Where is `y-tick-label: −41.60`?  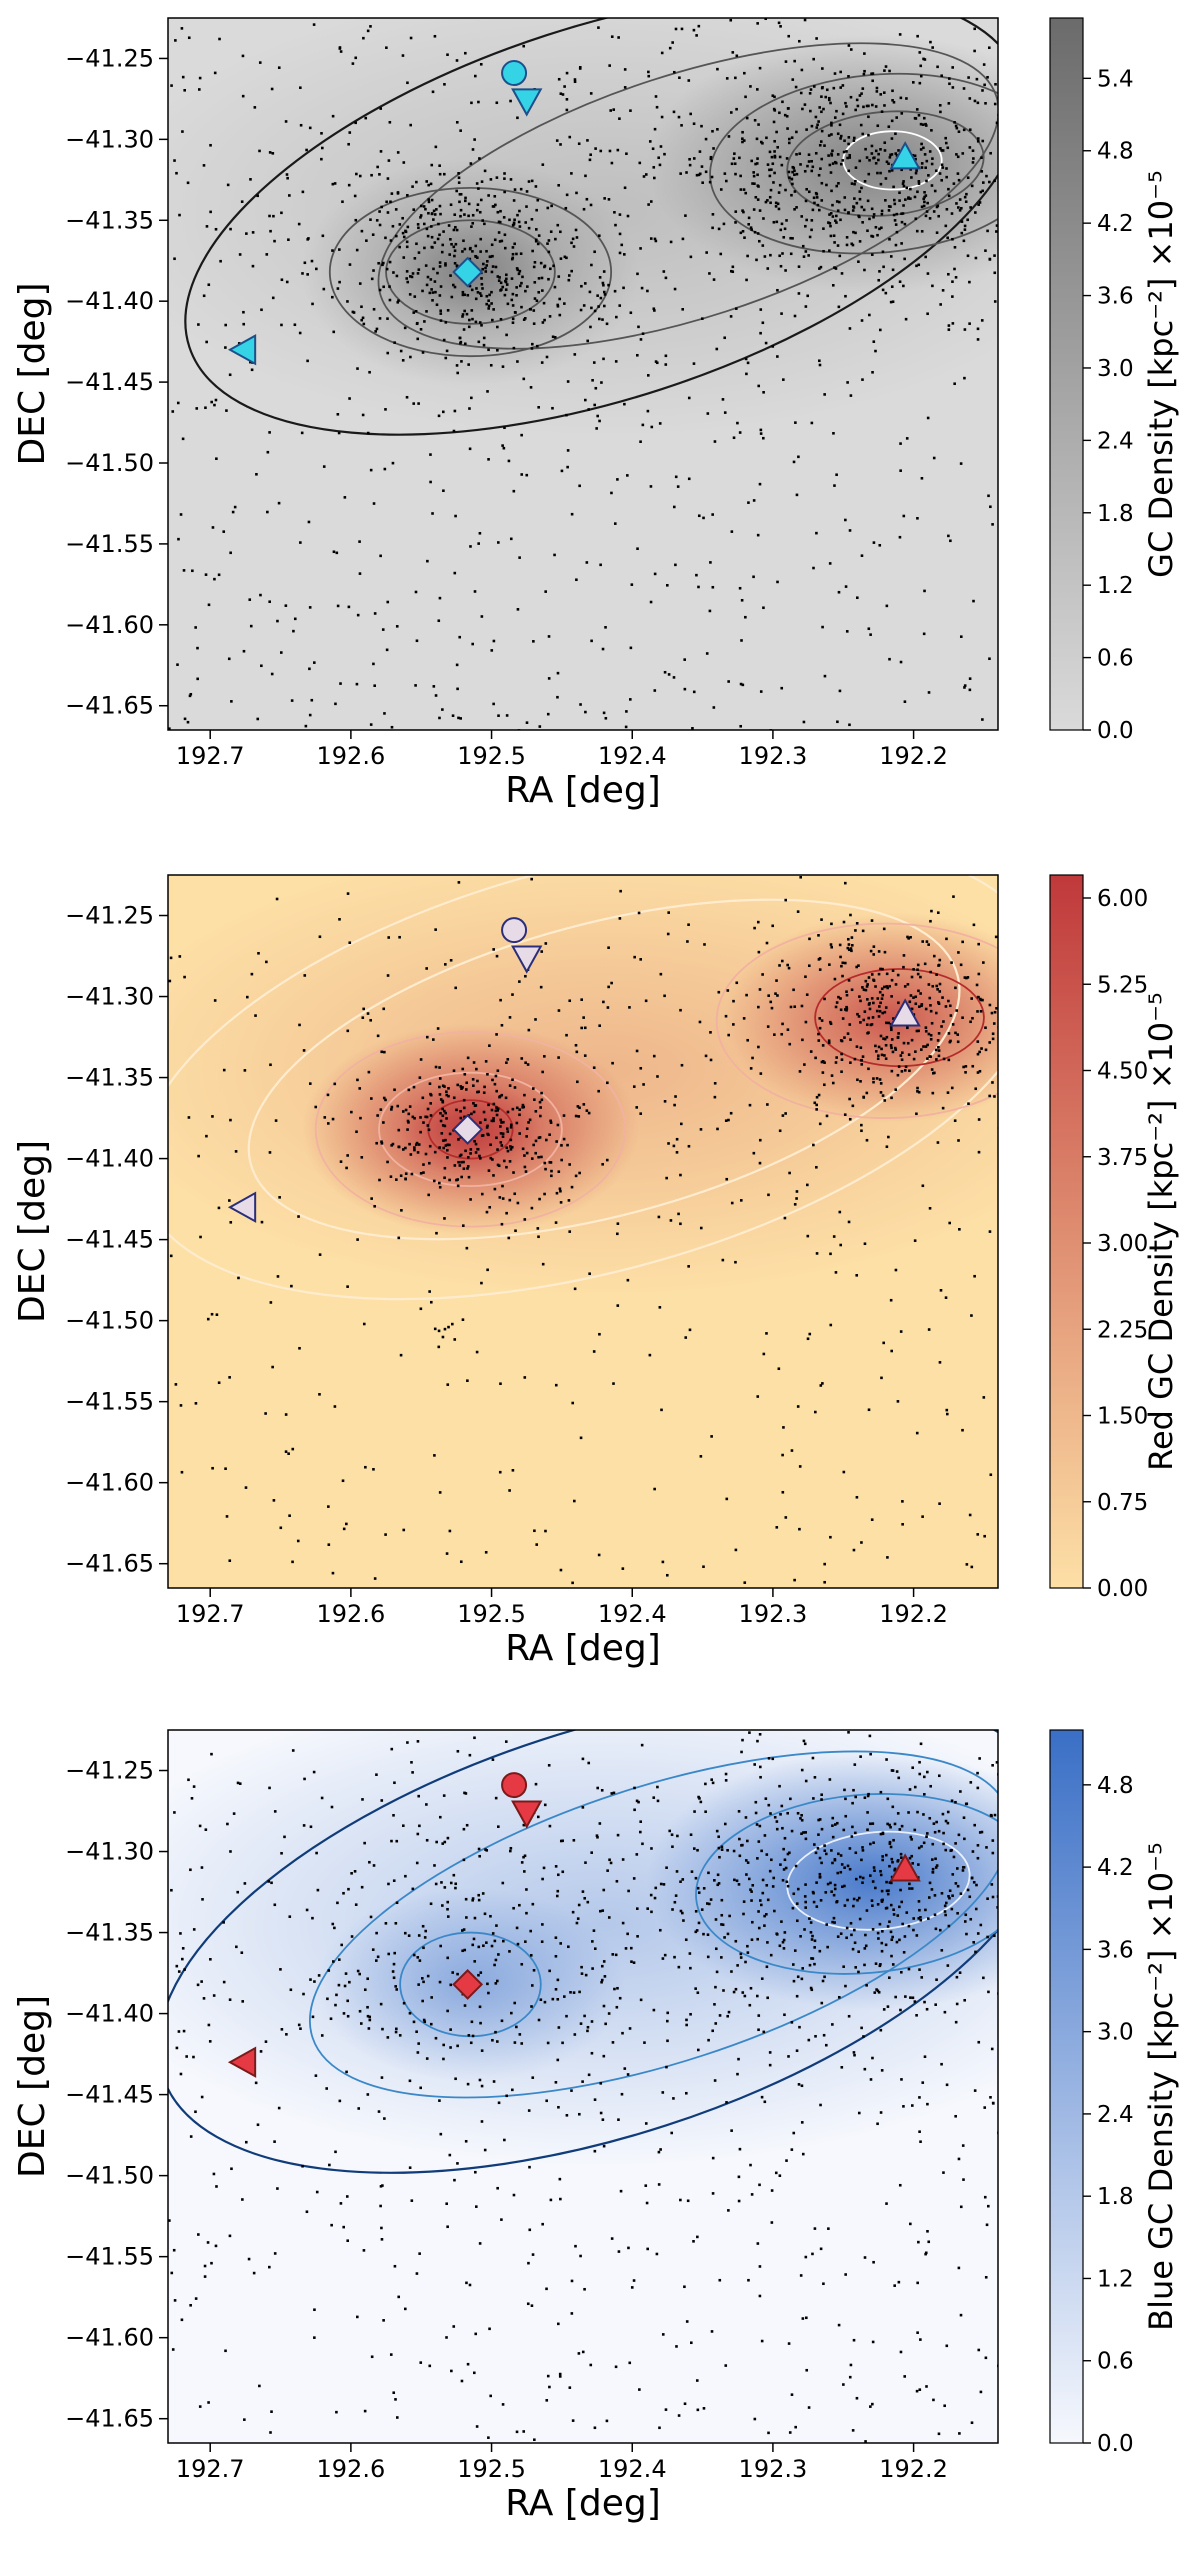 y-tick-label: −41.60 is located at coordinates (109, 1483).